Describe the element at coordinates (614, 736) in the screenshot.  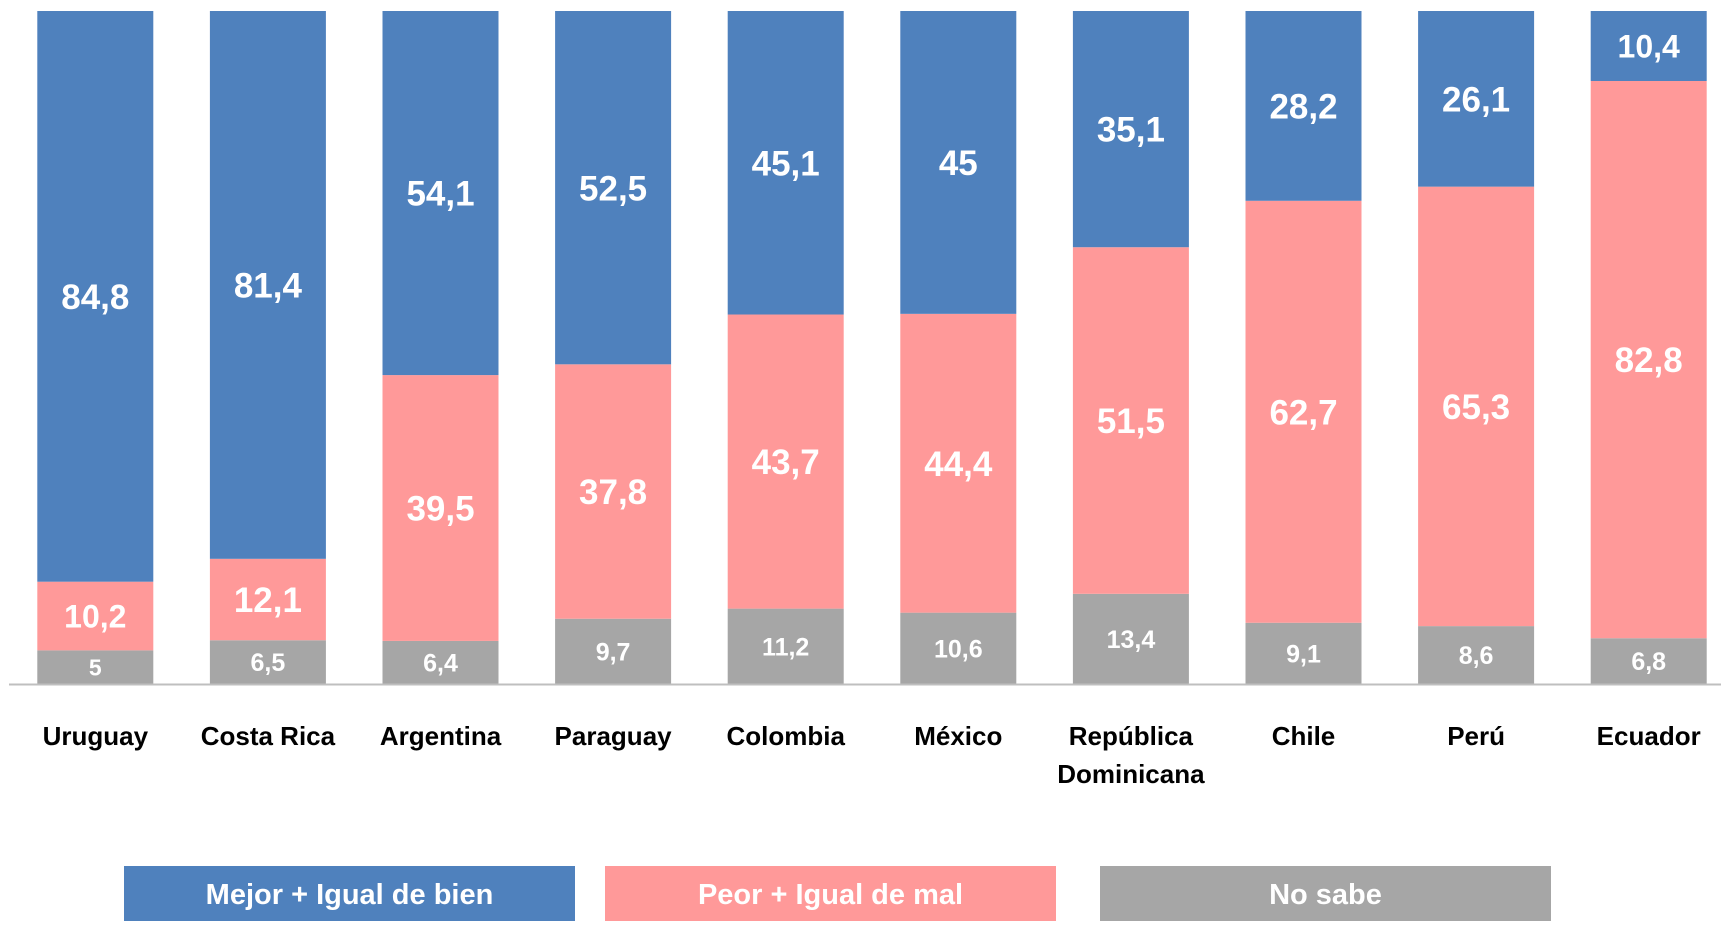
I see `x-tick-label-paraguay: Paraguay` at that location.